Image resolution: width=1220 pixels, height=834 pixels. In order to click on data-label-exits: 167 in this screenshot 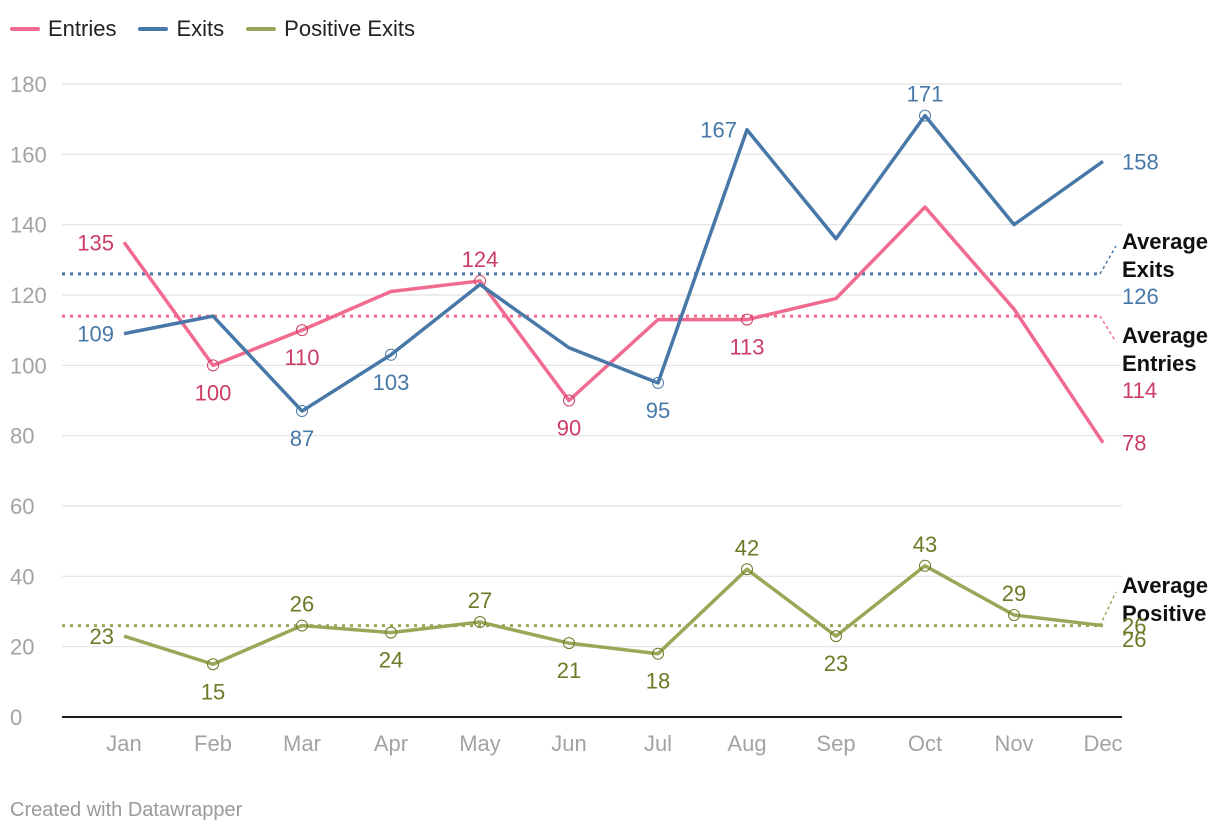, I will do `click(718, 130)`.